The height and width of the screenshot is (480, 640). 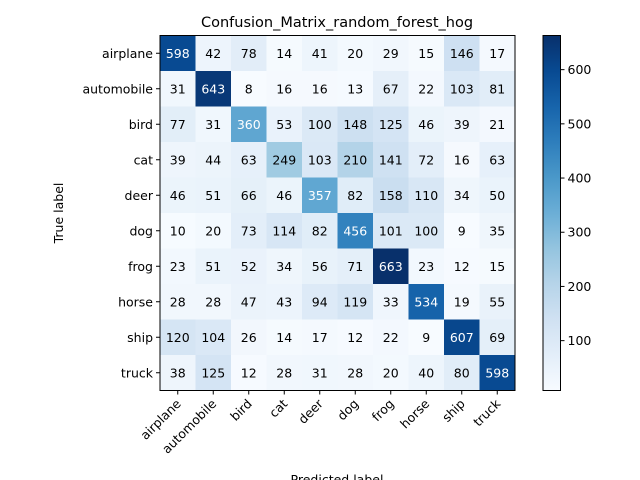 What do you see at coordinates (355, 124) in the screenshot?
I see `cell-value-label: 148` at bounding box center [355, 124].